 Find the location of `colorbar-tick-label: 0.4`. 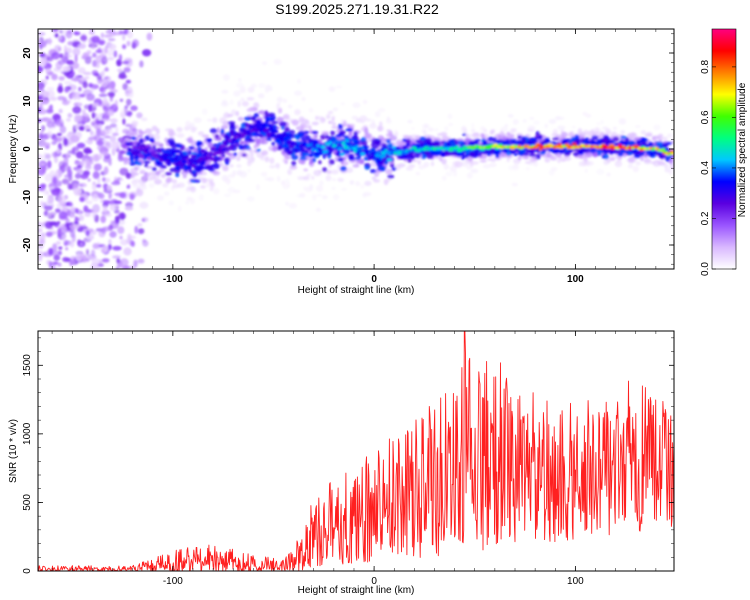

colorbar-tick-label: 0.4 is located at coordinates (705, 168).